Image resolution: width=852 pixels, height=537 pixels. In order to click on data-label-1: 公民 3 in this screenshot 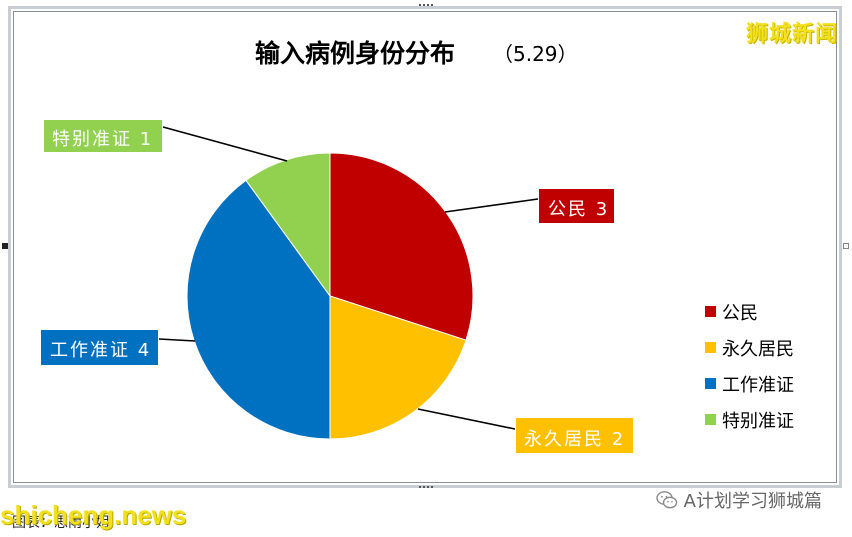, I will do `click(578, 209)`.